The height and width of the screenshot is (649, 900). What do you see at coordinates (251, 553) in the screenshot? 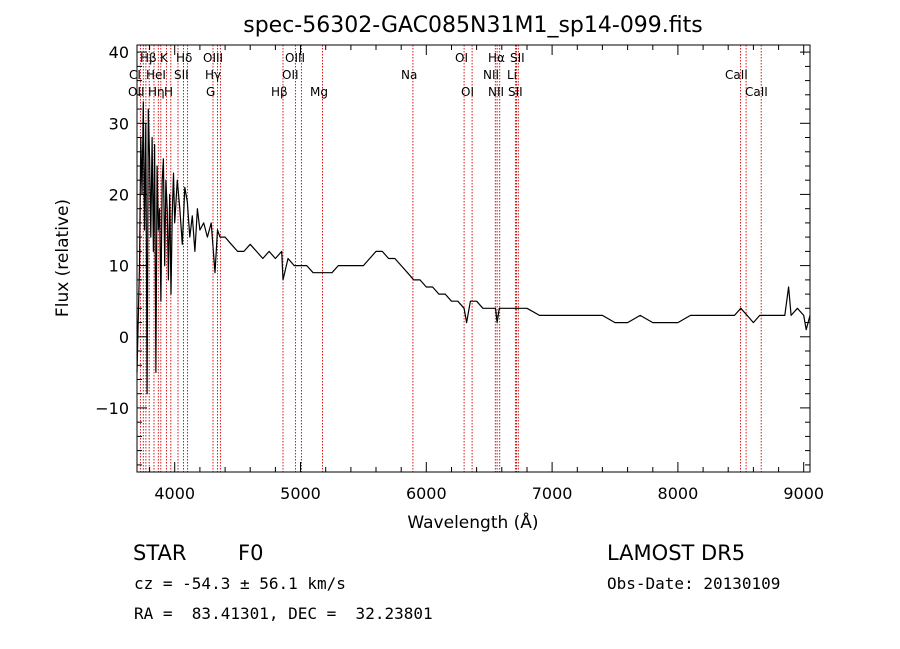
I see `spectral-subclass: F0` at bounding box center [251, 553].